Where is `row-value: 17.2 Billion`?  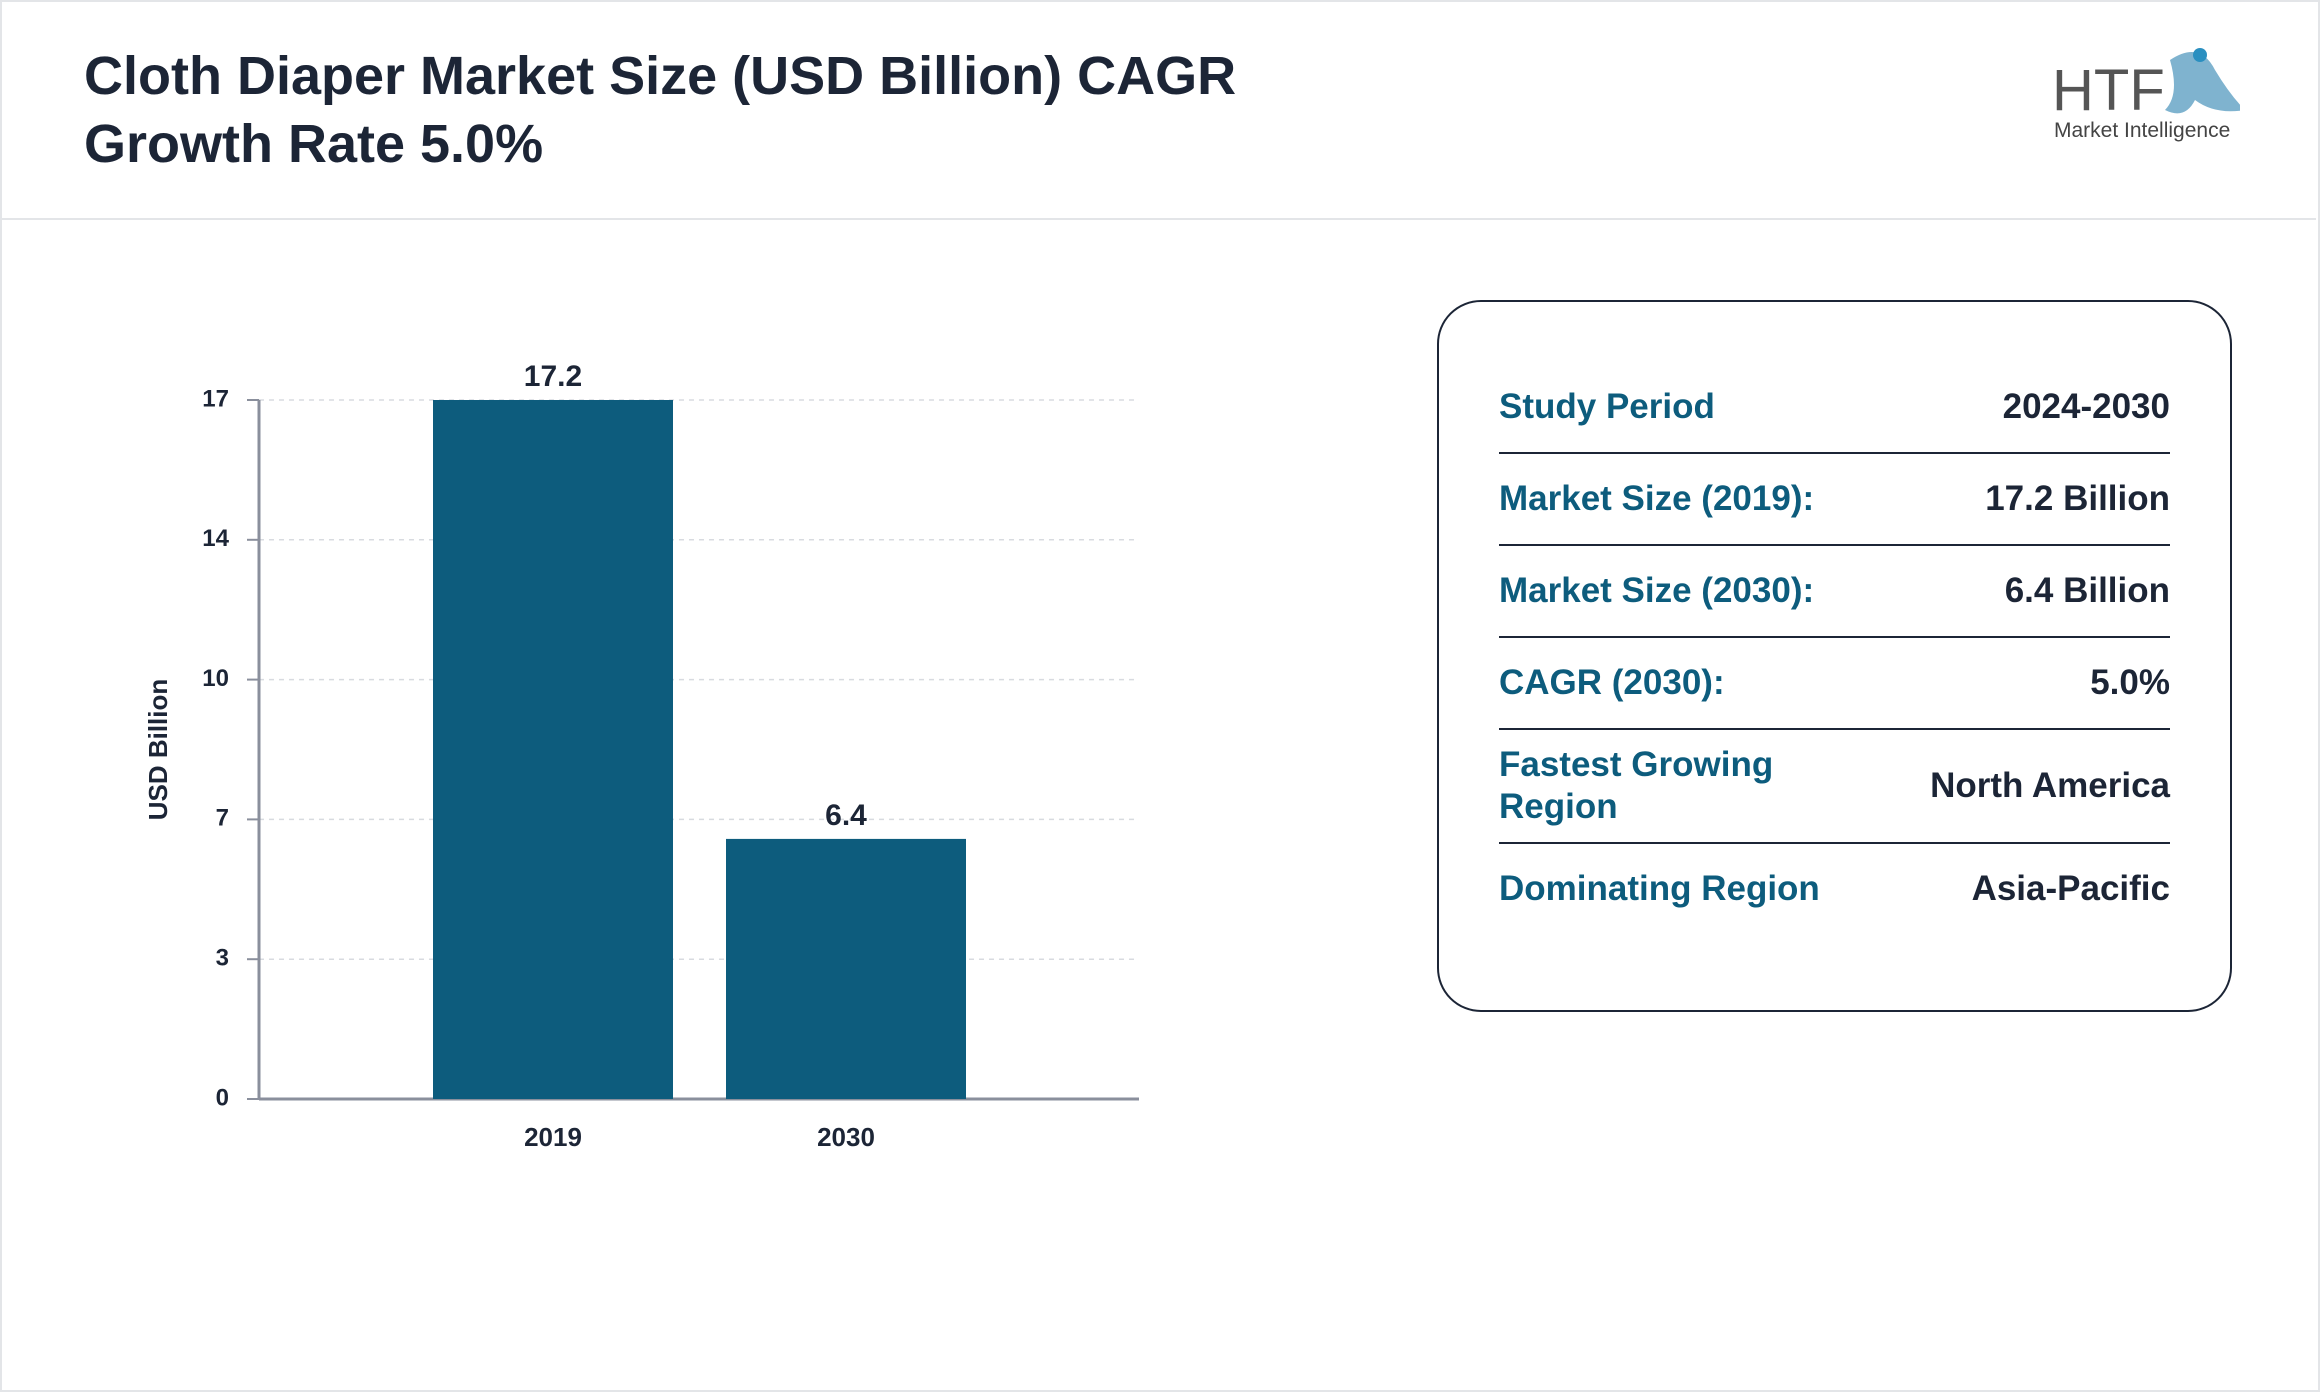
row-value: 17.2 Billion is located at coordinates (2077, 498).